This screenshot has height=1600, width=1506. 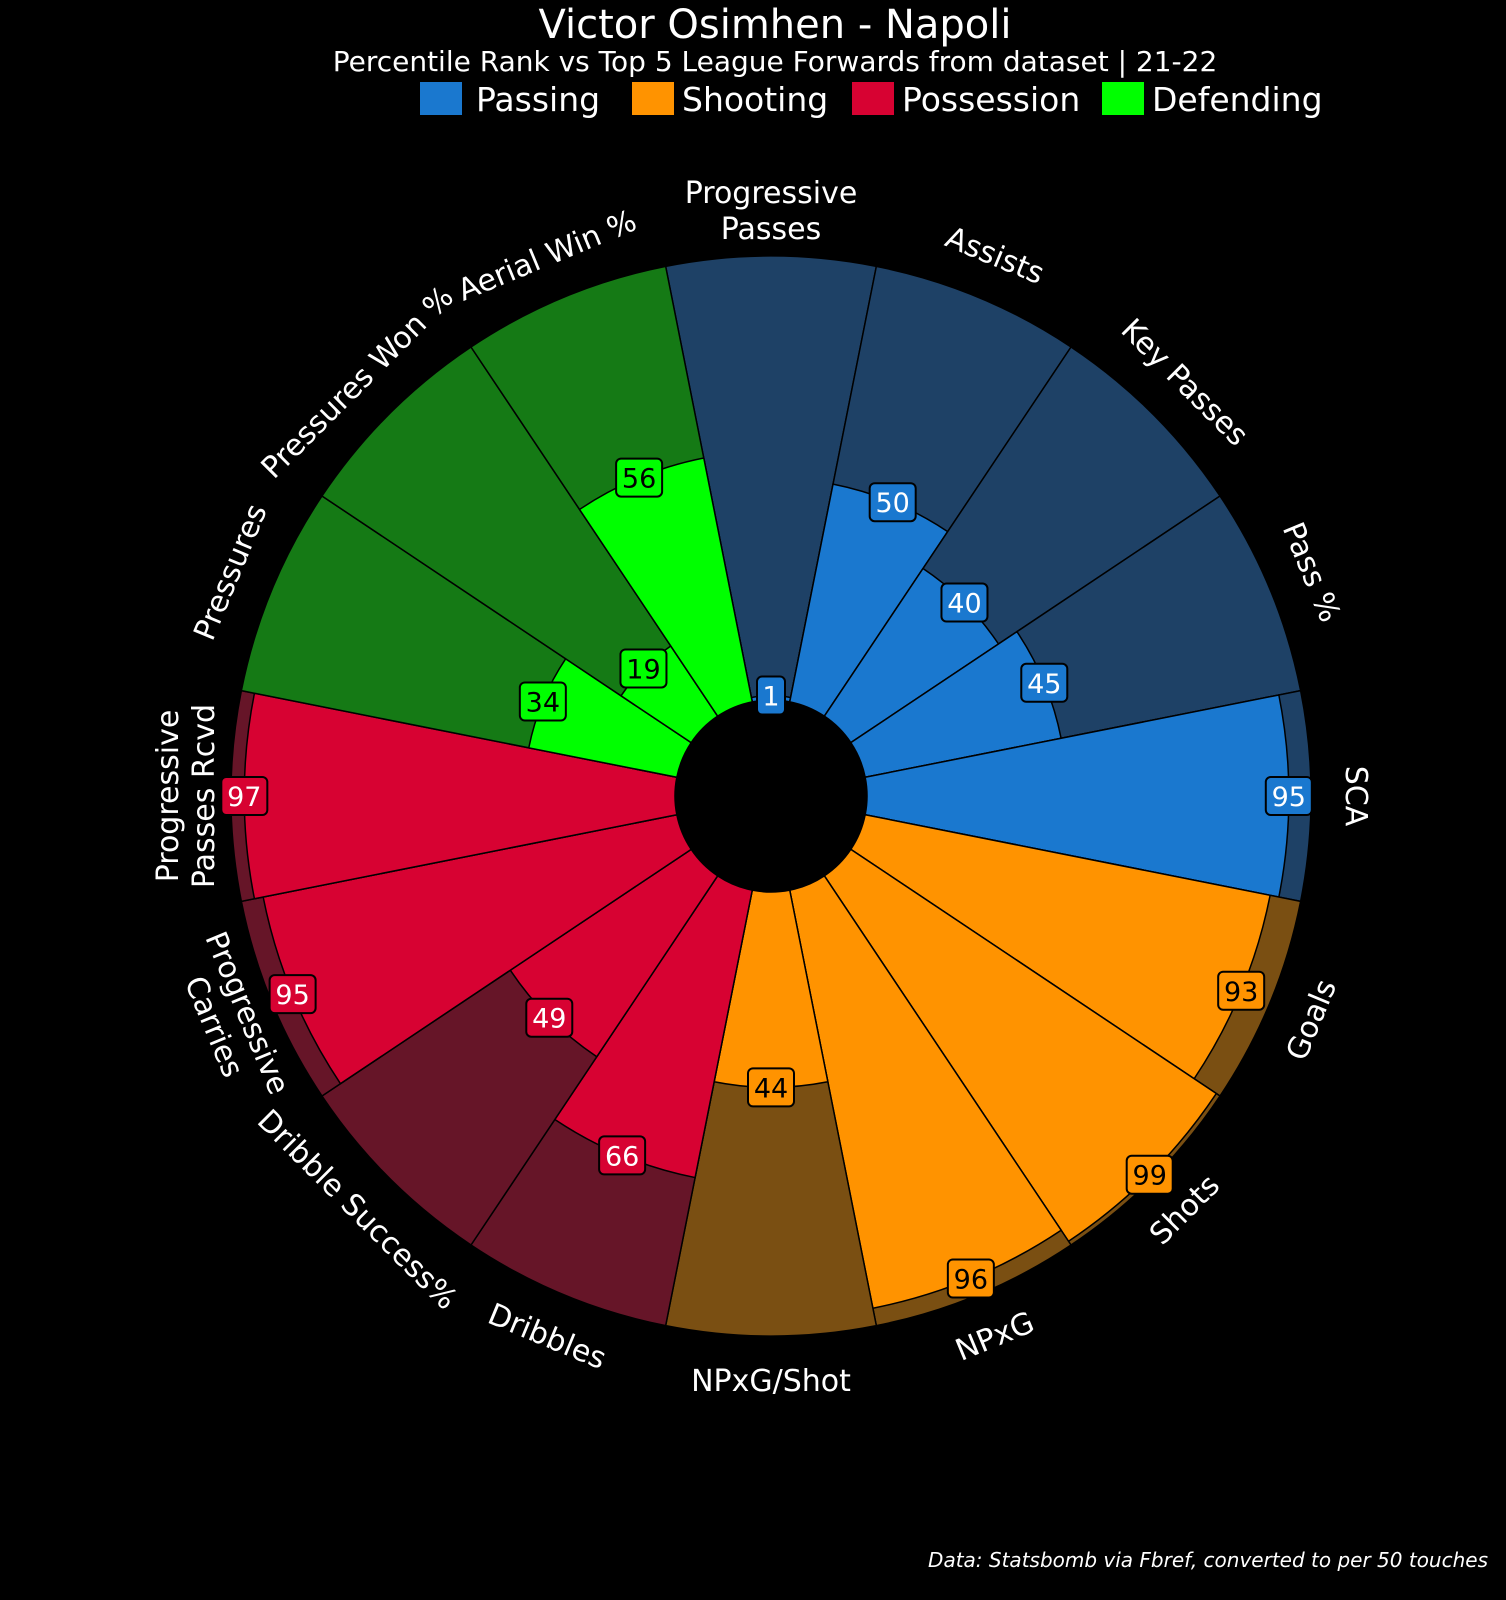 I want to click on svg-text: 45, so click(x=1044, y=684).